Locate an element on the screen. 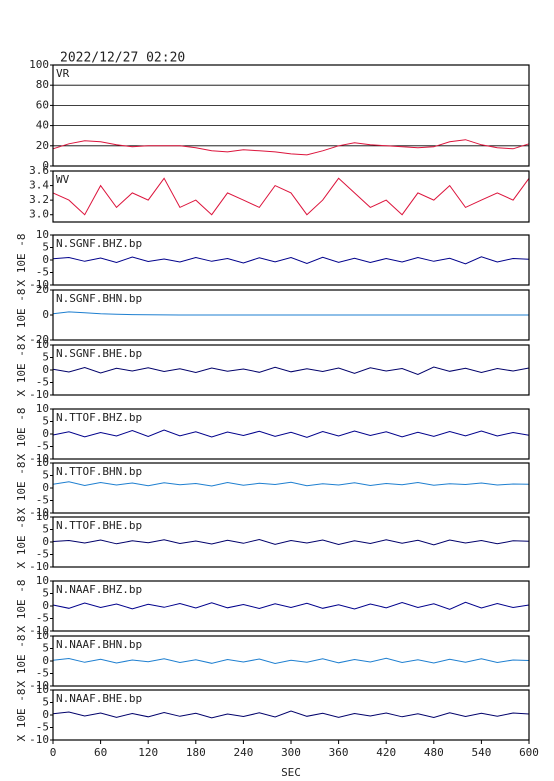 The height and width of the screenshot is (781, 554). x-tick-label: 180 is located at coordinates (196, 752).